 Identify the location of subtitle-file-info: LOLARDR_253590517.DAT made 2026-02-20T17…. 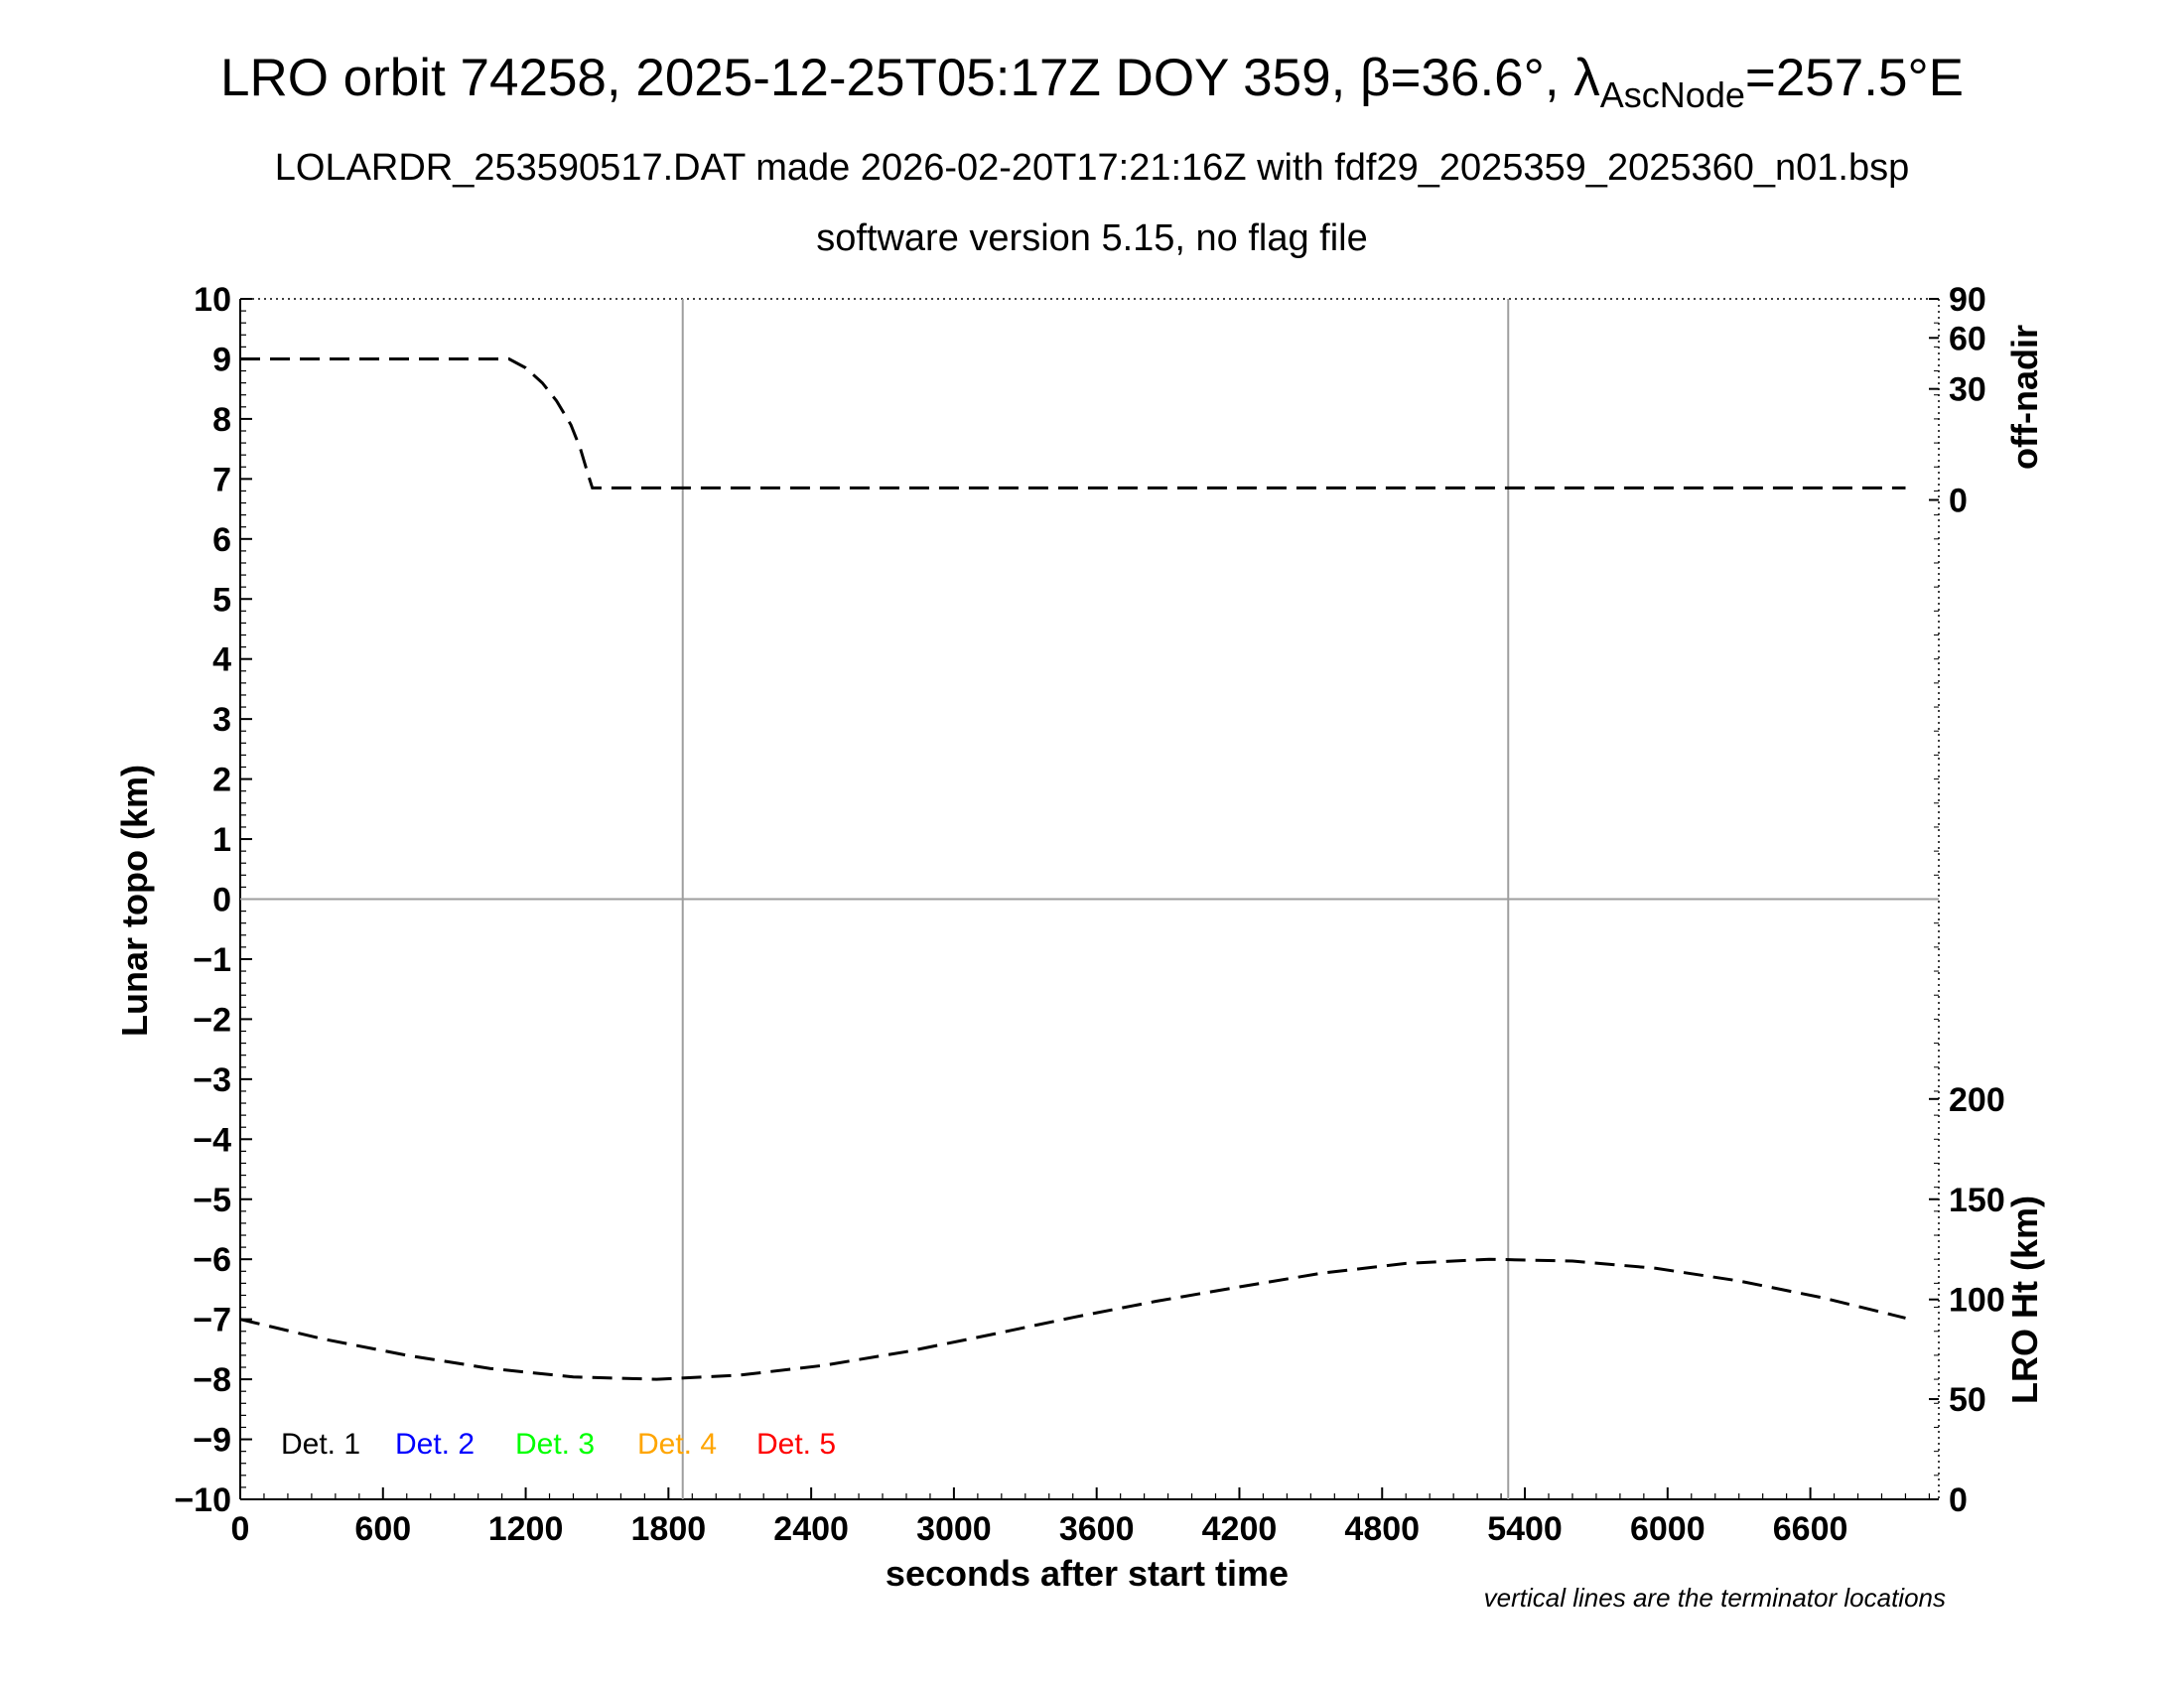
(1092, 168).